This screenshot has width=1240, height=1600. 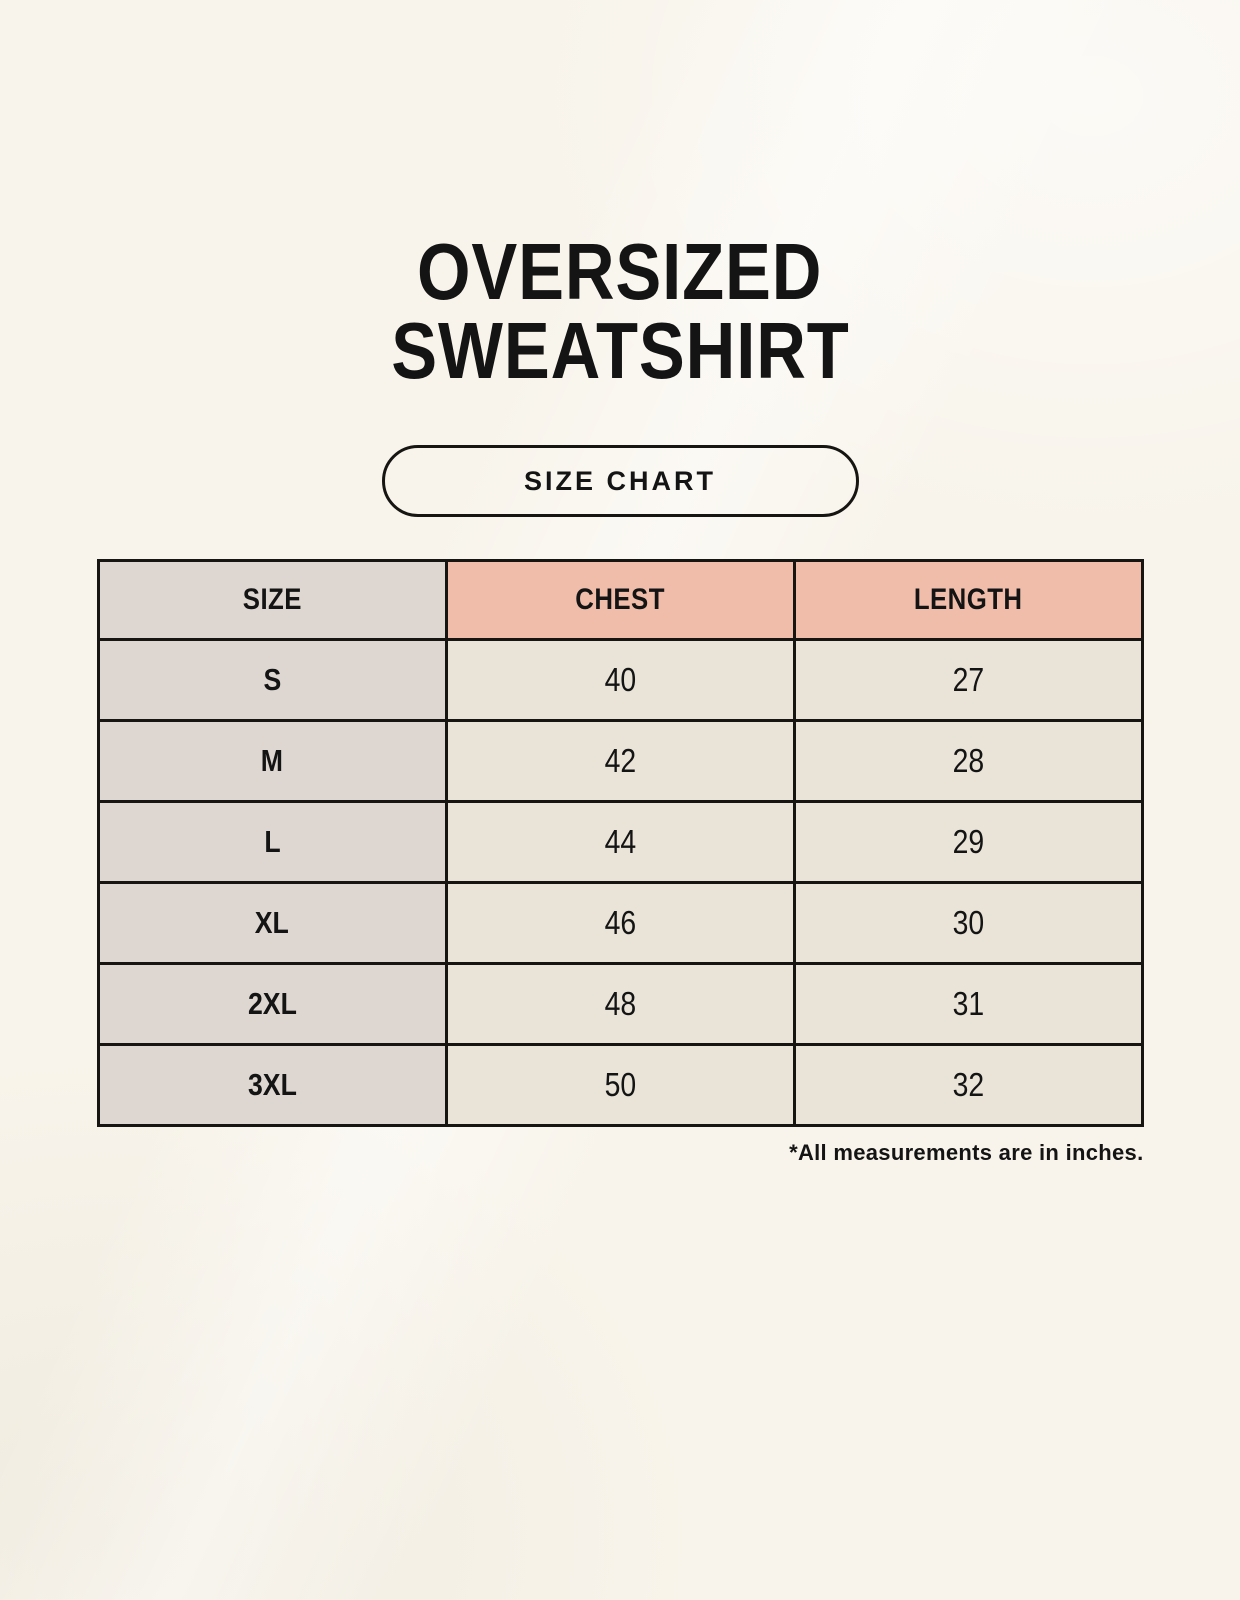 I want to click on table-row: 2XL 48 31, so click(x=620, y=1004).